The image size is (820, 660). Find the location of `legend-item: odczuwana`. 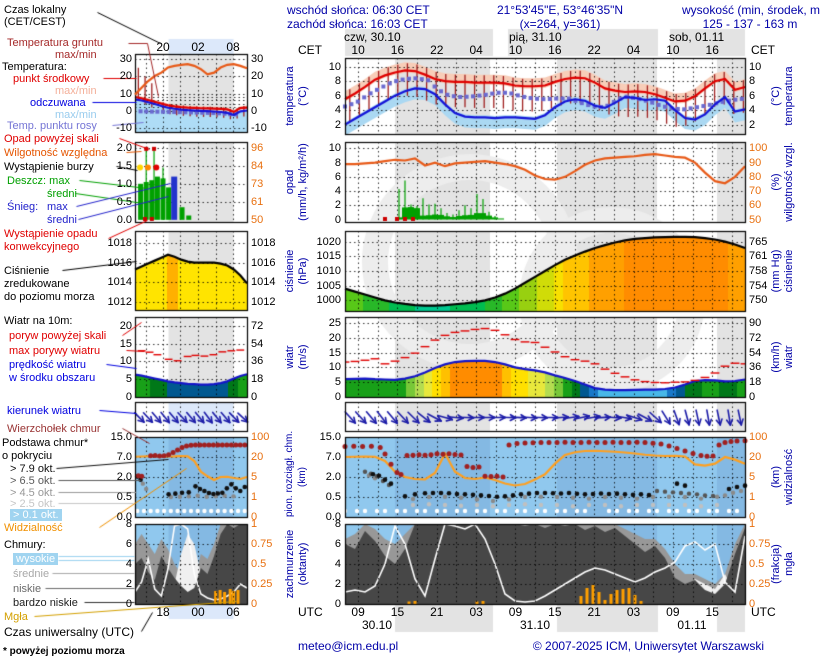

legend-item: odczuwana is located at coordinates (58, 103).